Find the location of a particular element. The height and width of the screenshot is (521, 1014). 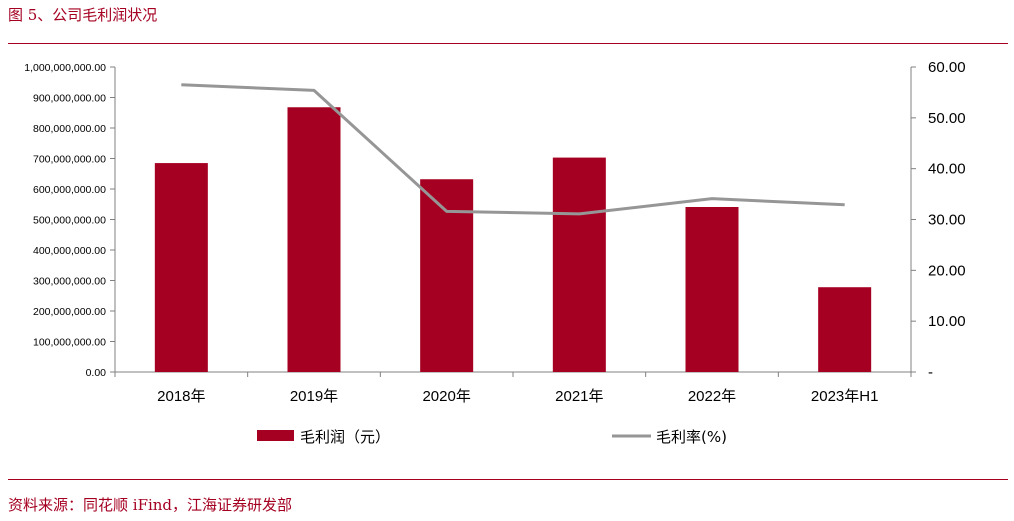

right-tick-label: 10.00 is located at coordinates (947, 321).